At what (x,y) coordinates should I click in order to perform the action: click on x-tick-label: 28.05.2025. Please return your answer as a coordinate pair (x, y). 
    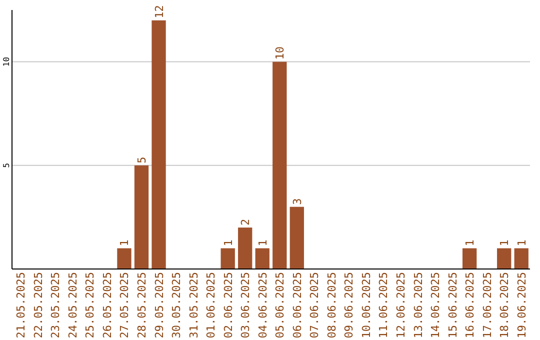
    Looking at the image, I should click on (142, 305).